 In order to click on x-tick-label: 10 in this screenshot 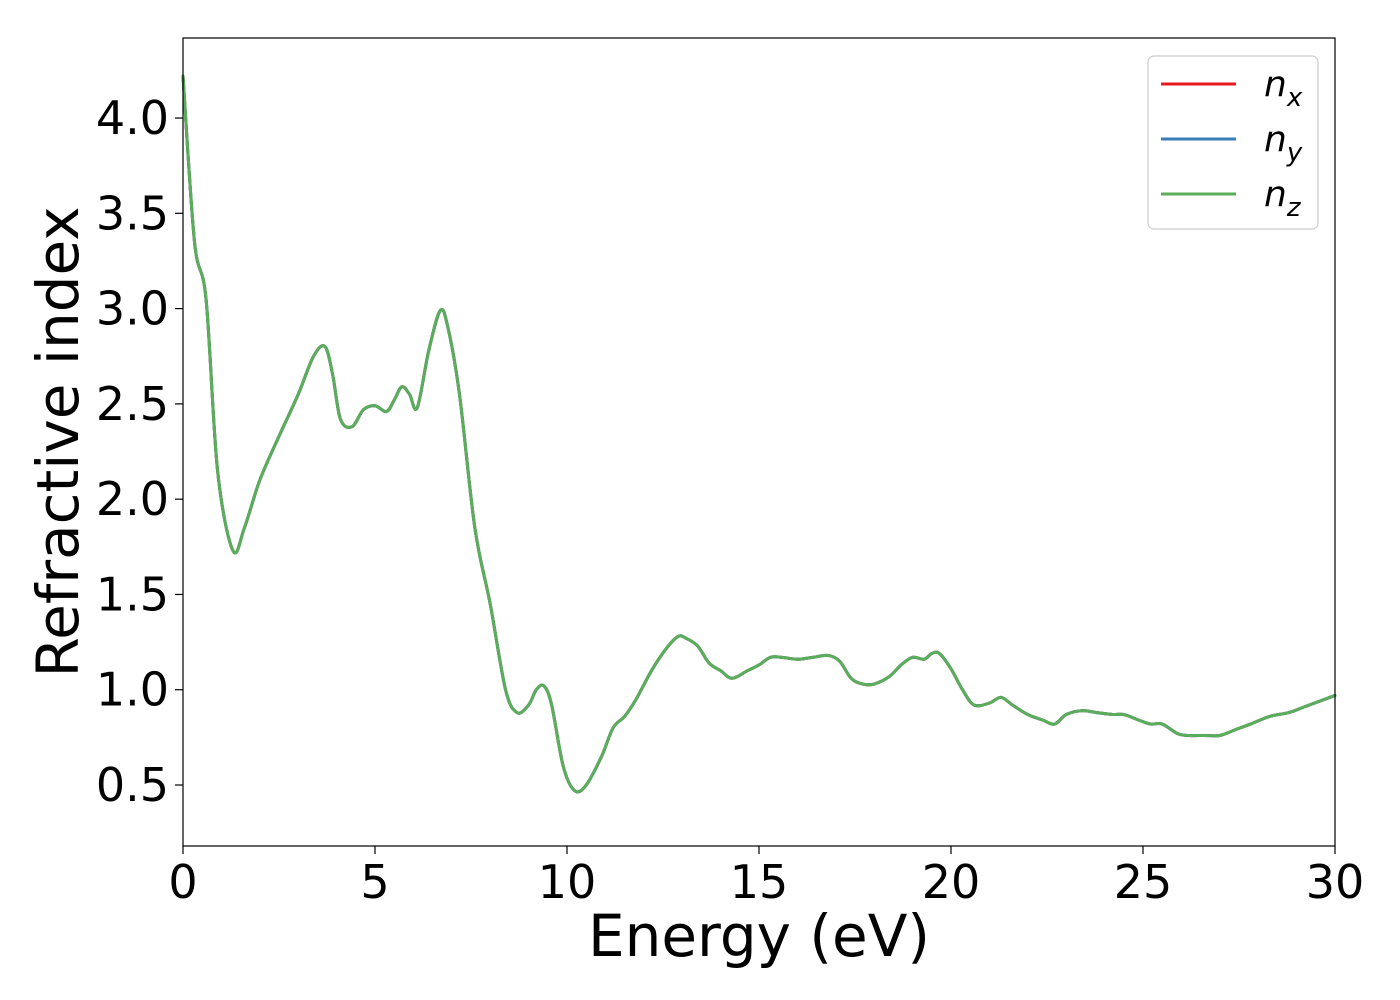, I will do `click(567, 882)`.